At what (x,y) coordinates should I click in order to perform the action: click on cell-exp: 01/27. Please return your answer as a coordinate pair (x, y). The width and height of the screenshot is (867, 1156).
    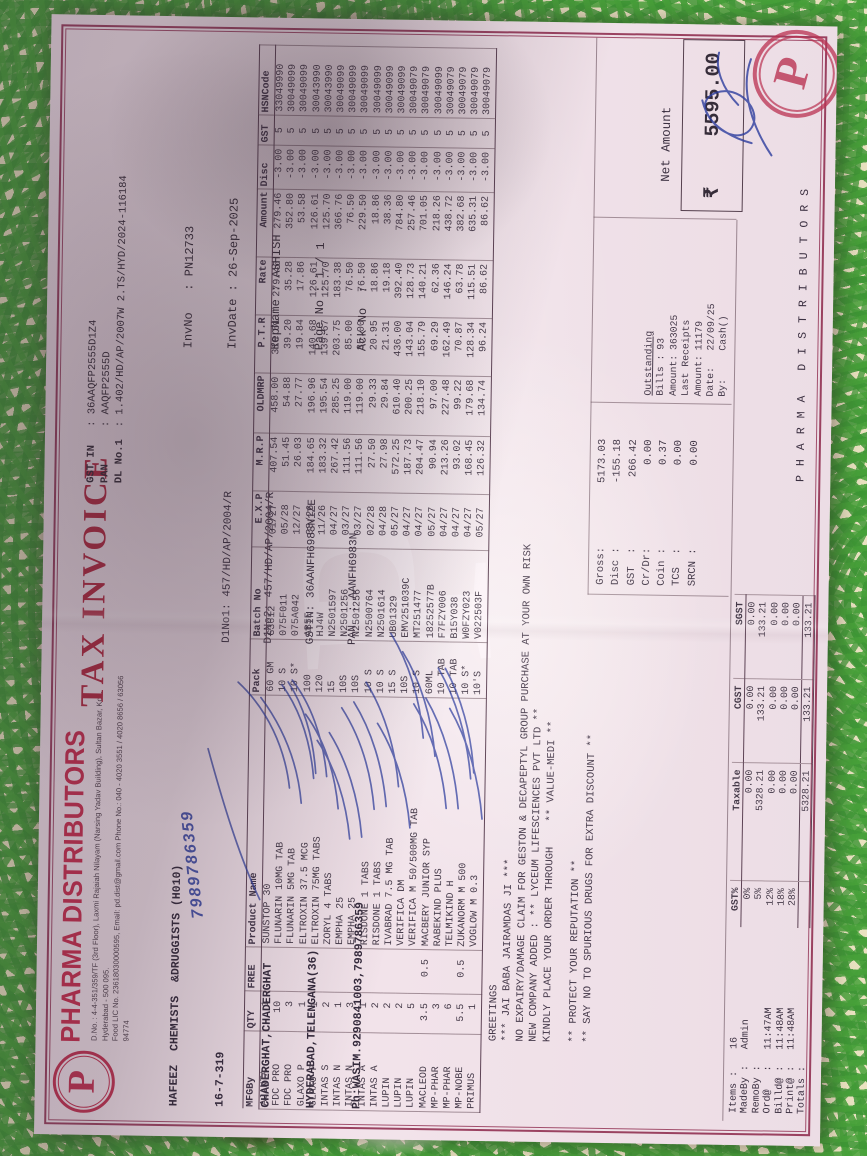
    Looking at the image, I should click on (274, 519).